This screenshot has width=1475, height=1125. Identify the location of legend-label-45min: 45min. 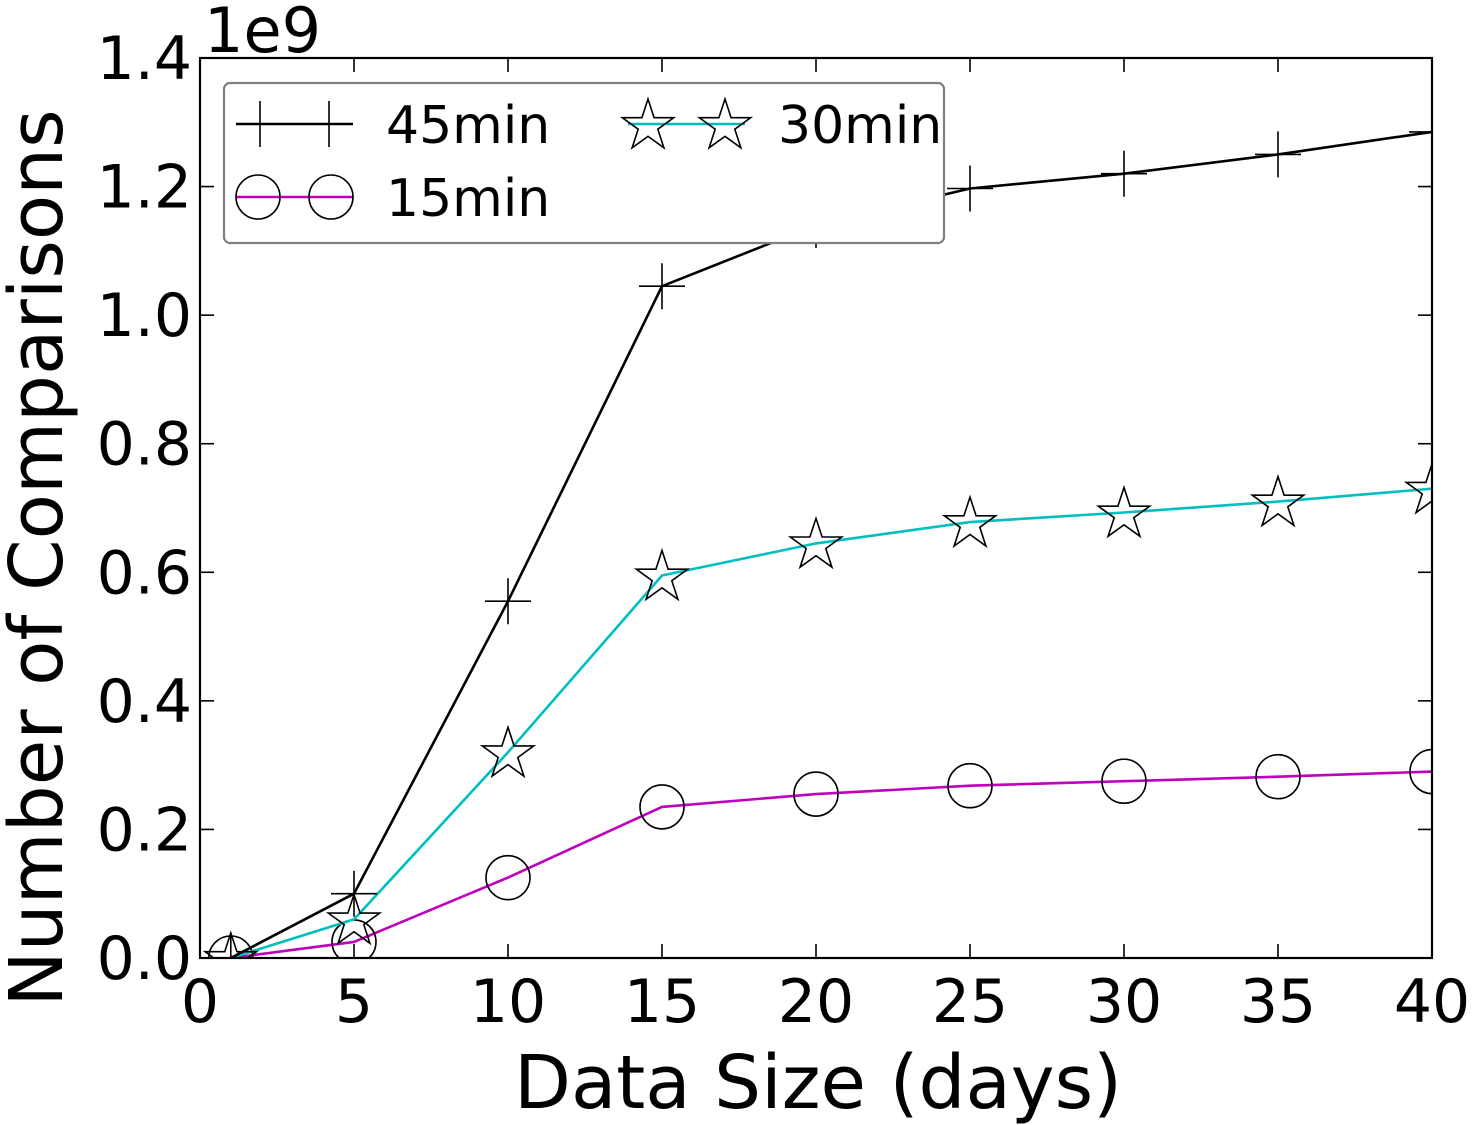
(468, 126).